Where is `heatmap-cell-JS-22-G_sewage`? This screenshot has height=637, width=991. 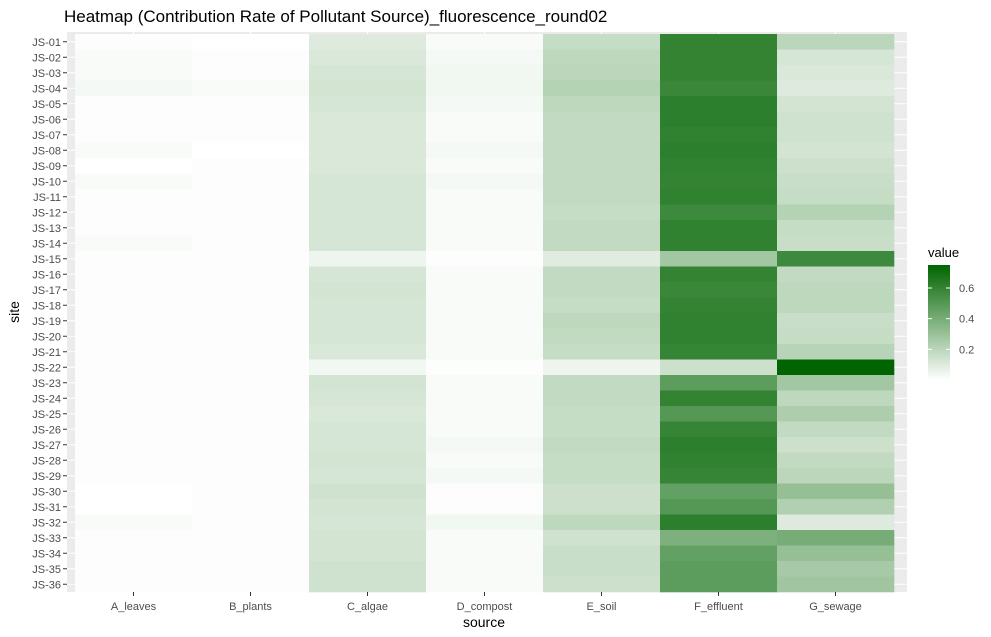
heatmap-cell-JS-22-G_sewage is located at coordinates (836, 367).